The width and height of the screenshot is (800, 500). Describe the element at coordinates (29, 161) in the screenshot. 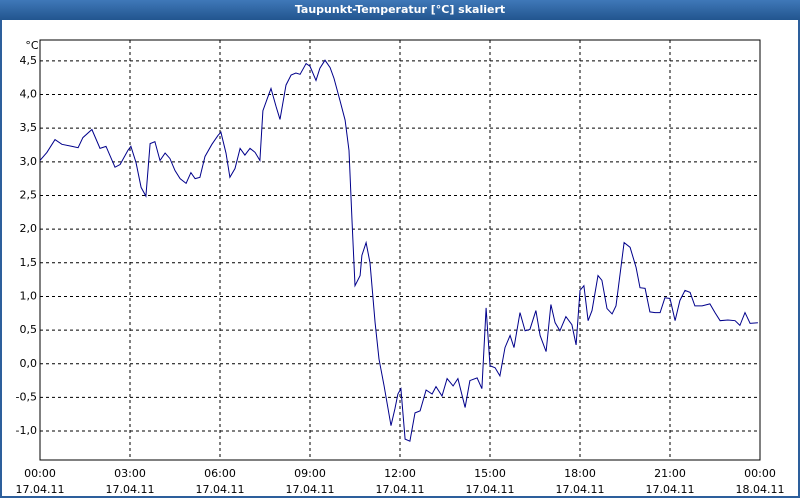

I see `y-tick-label: 3,0` at that location.